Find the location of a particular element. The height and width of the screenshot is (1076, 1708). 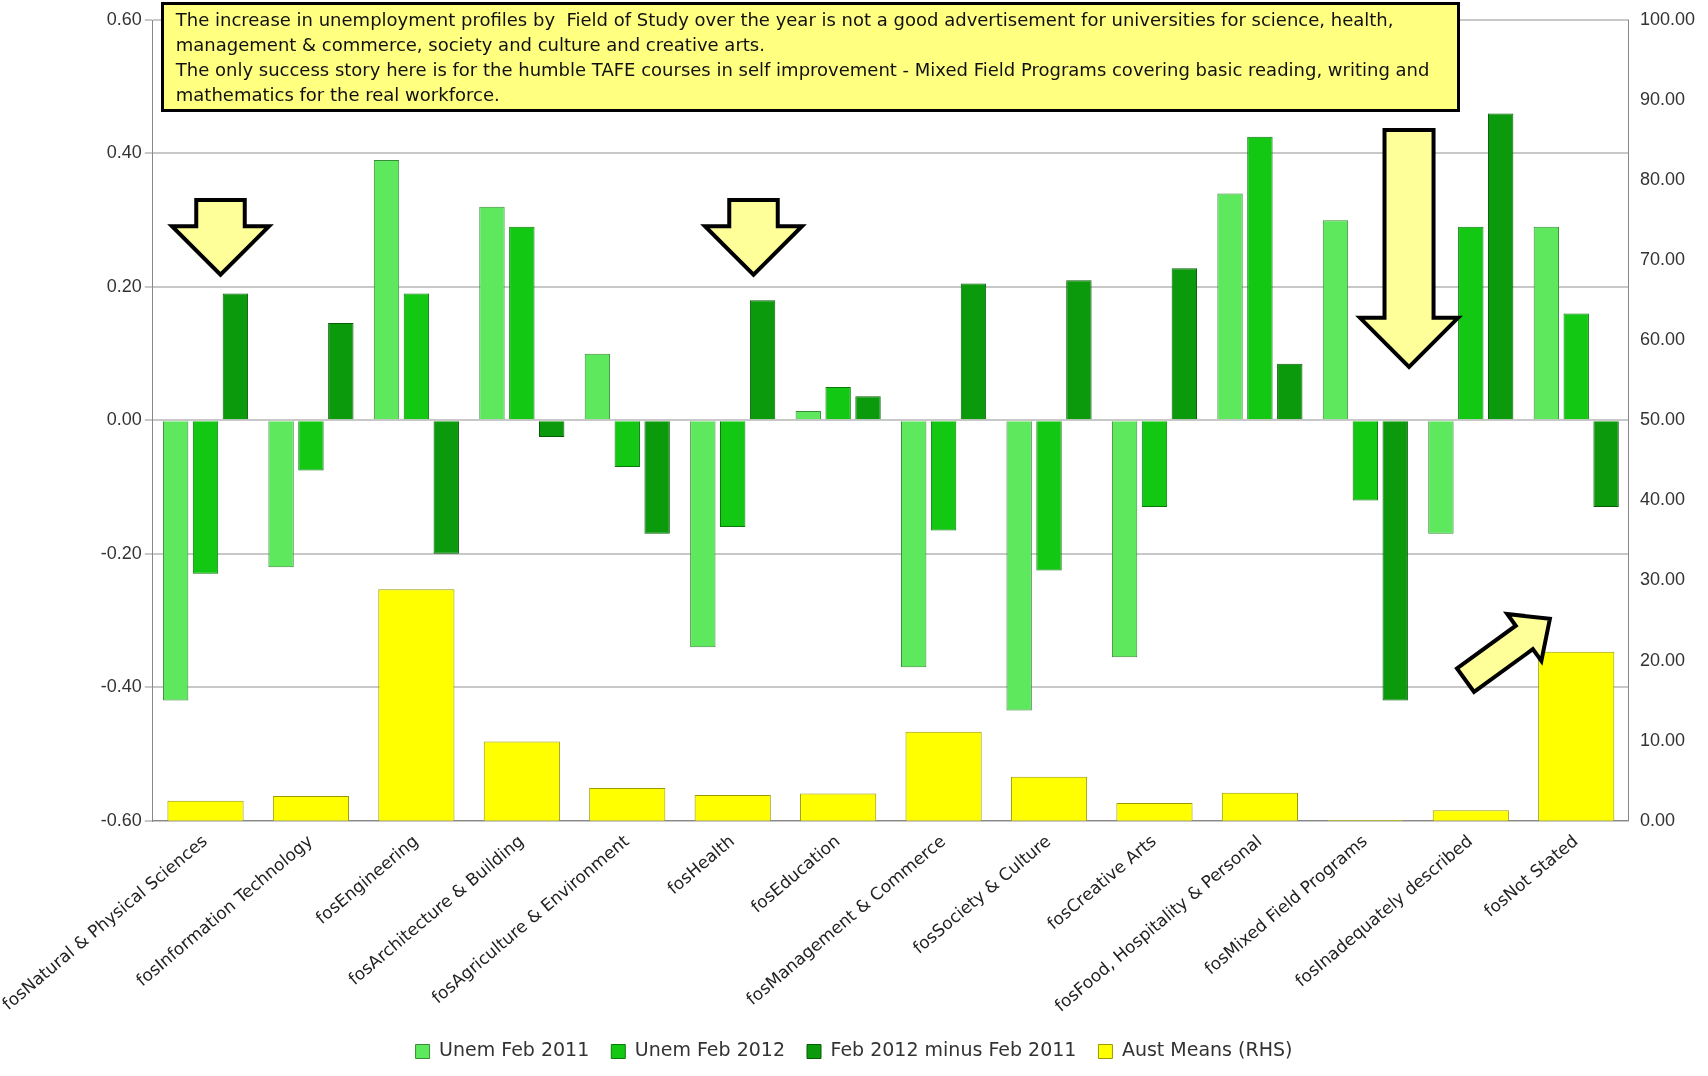

y2-tick-label: 70.00 is located at coordinates (1662, 259).